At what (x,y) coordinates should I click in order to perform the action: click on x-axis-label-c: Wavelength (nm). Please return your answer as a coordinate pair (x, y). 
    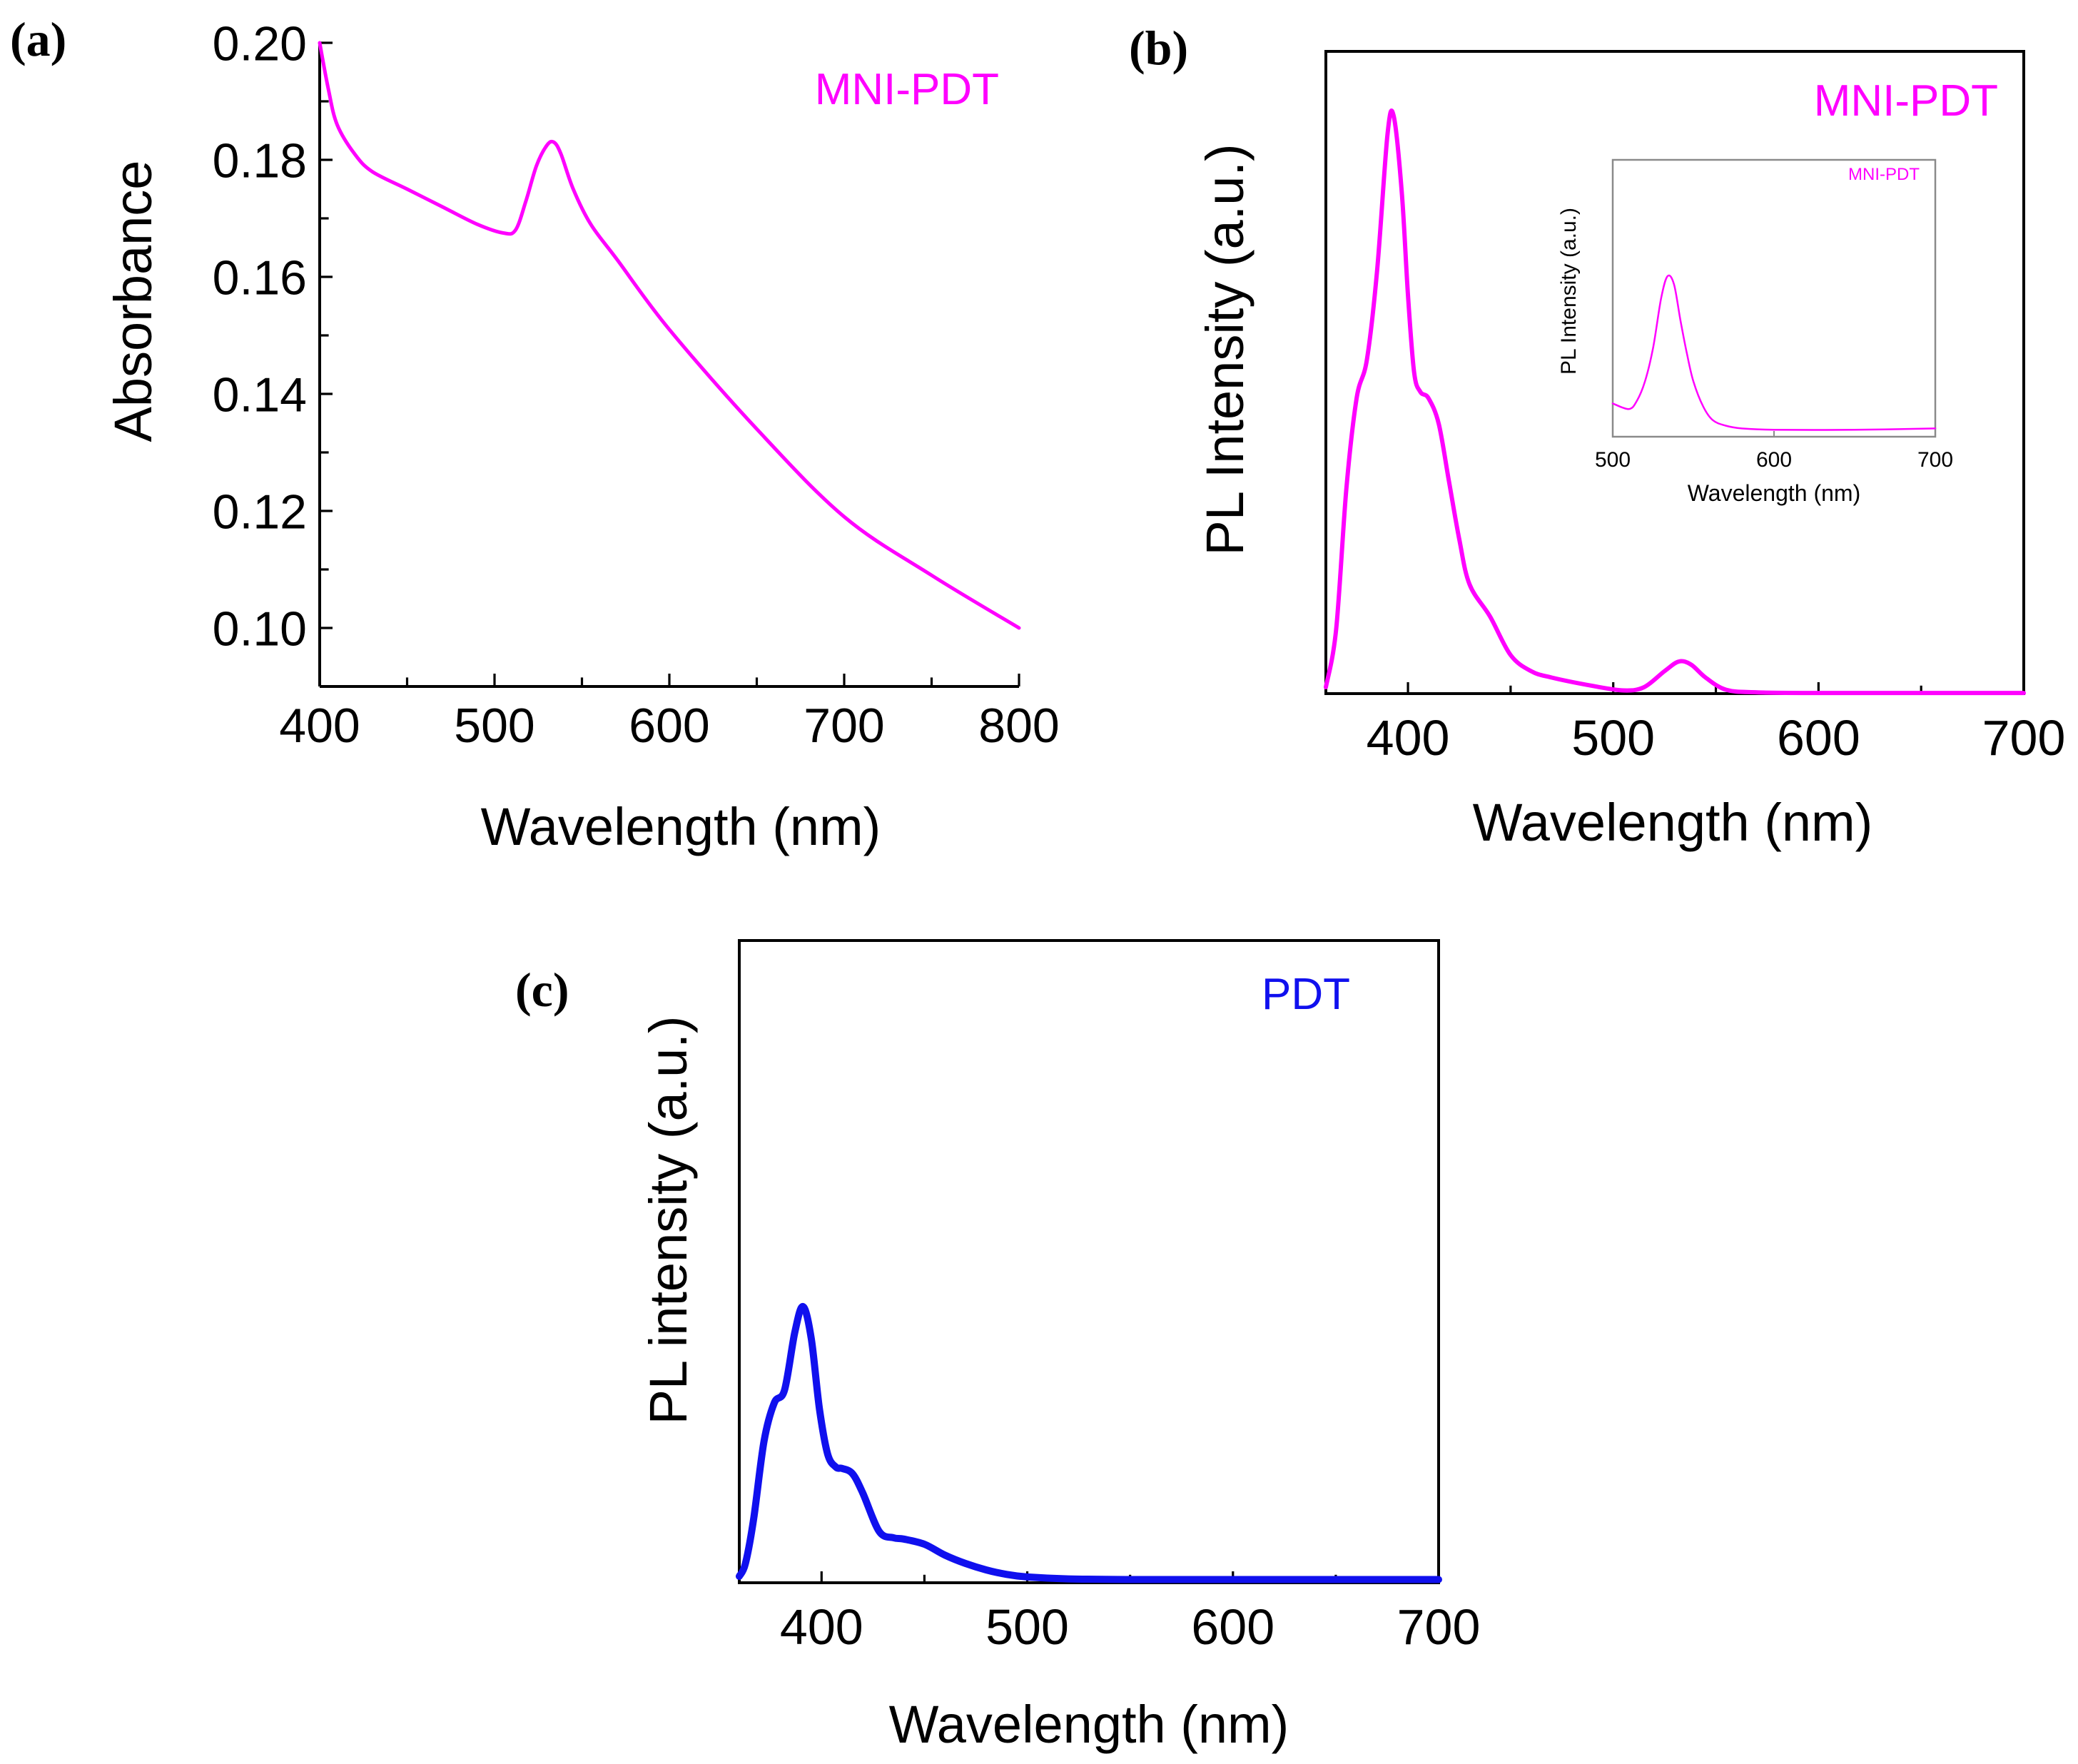
    Looking at the image, I should click on (1089, 1724).